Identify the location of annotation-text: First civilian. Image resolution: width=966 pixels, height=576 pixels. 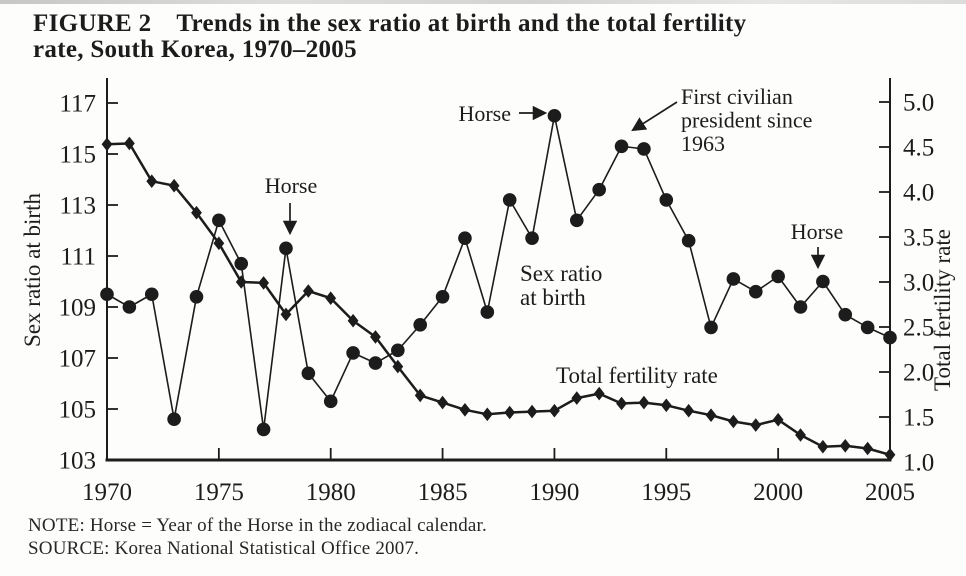
(737, 96).